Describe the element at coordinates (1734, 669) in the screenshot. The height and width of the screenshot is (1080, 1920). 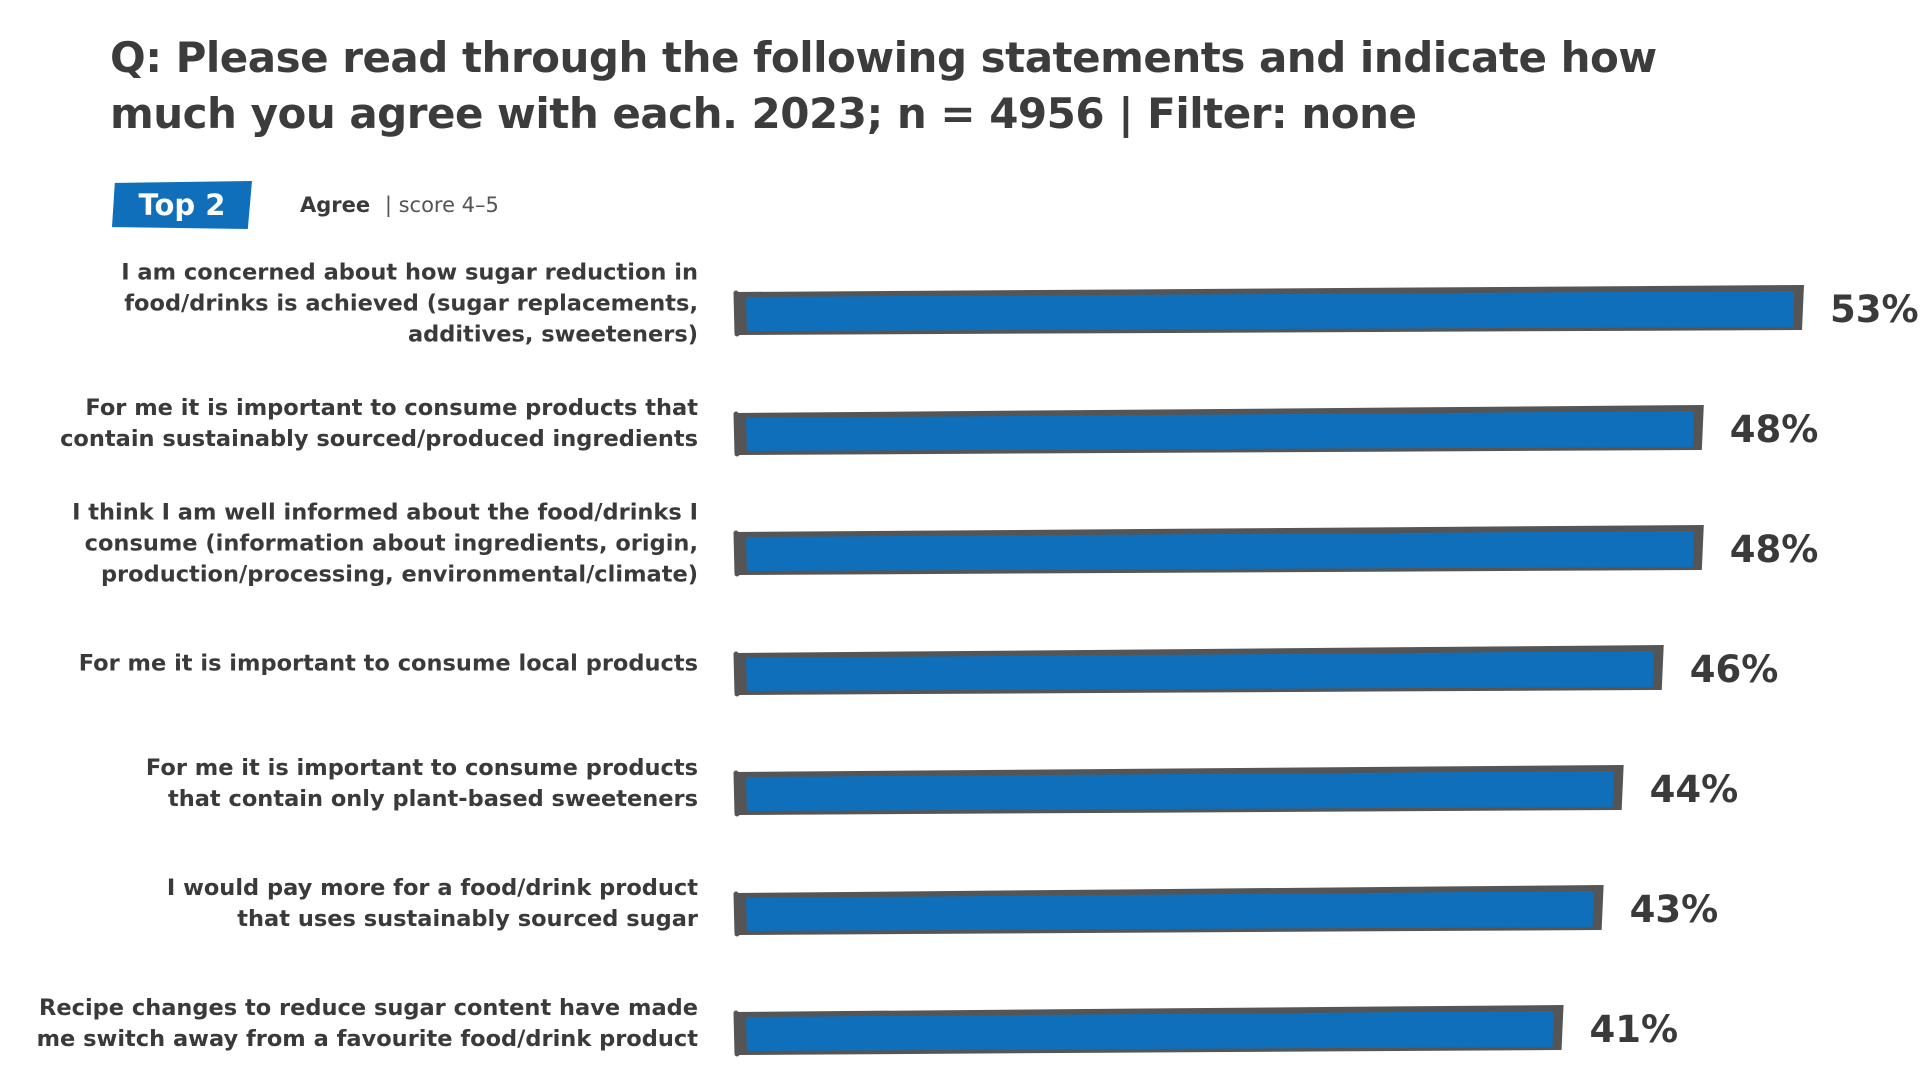
I see `value-label-4: 46%` at that location.